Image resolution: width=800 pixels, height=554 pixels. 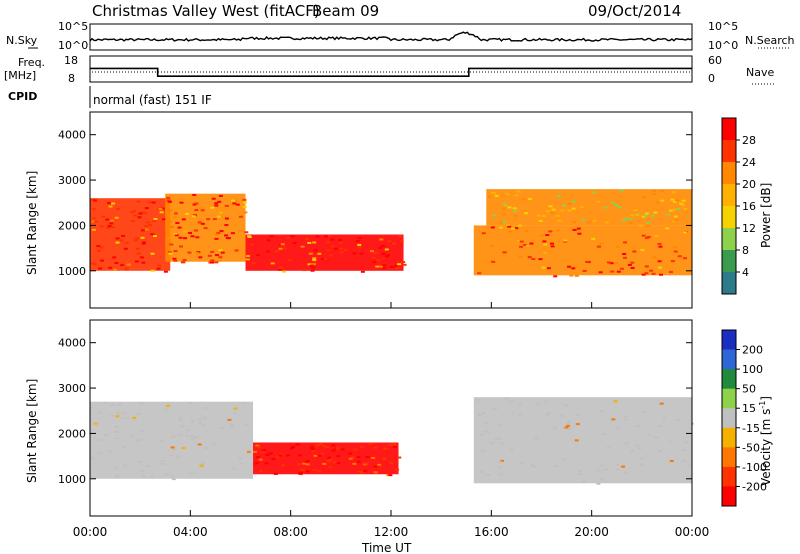 I want to click on power-colorbar-swatch, so click(x=729, y=173).